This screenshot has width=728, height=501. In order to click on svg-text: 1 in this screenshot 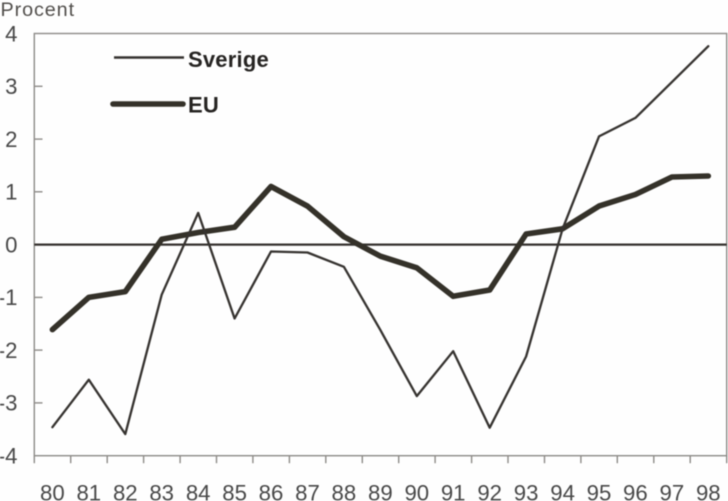, I will do `click(11, 192)`.